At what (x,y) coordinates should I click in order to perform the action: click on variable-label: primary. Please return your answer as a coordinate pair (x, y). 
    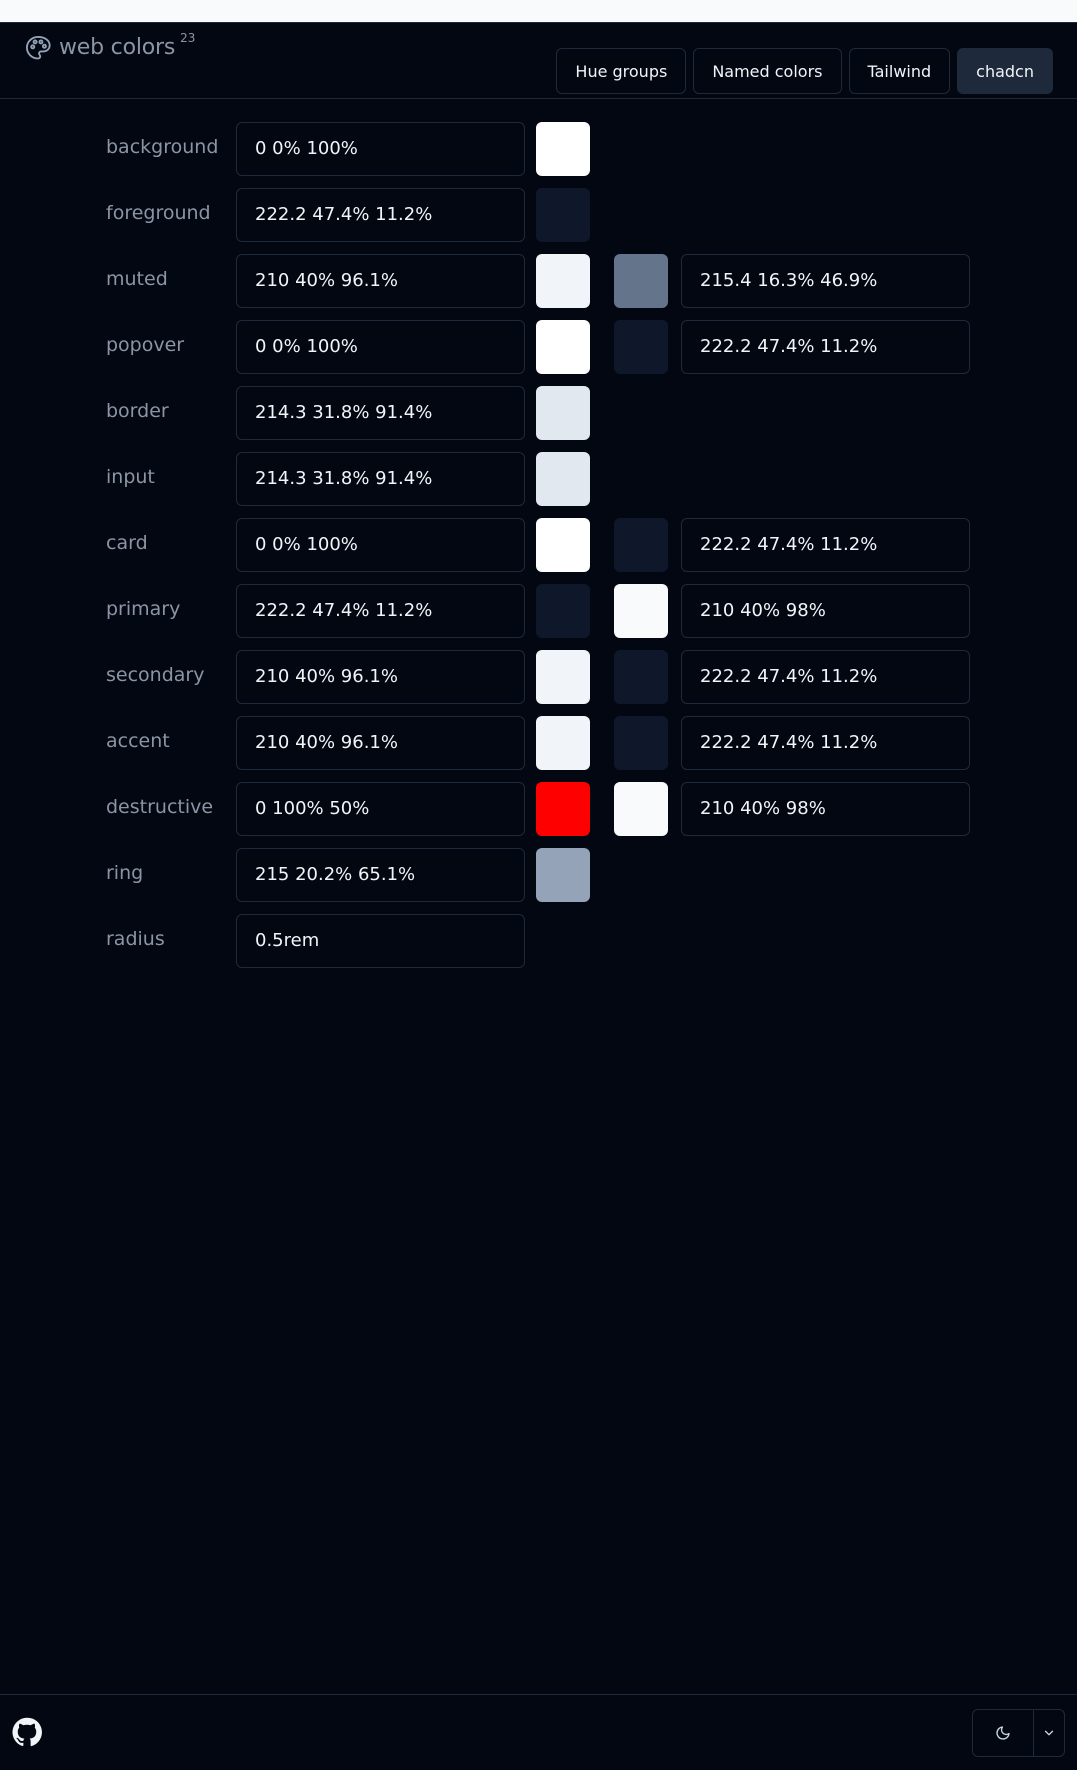
    Looking at the image, I should click on (143, 609).